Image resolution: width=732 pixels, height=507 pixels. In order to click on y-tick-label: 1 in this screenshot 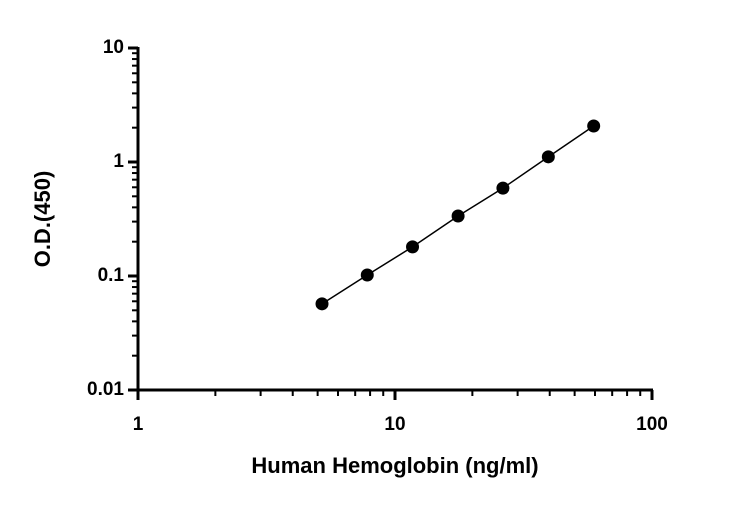, I will do `click(118, 161)`.